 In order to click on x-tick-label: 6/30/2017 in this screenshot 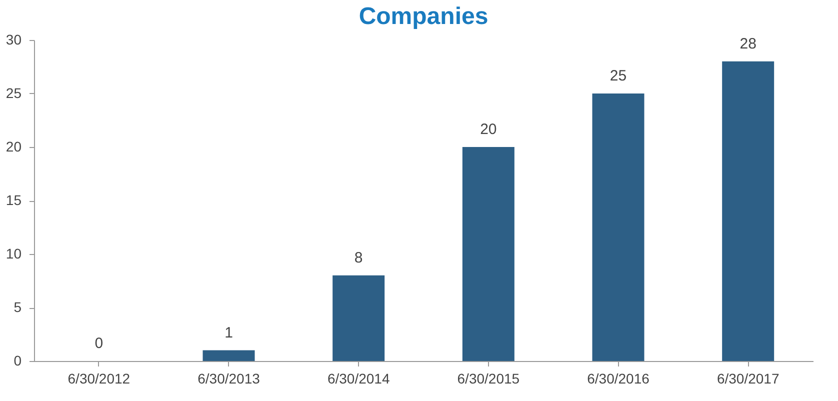, I will do `click(748, 378)`.